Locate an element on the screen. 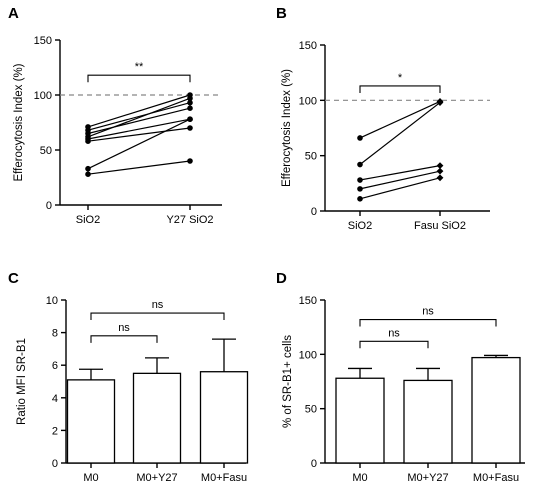 The width and height of the screenshot is (536, 482). panel-letter: B is located at coordinates (281, 13).